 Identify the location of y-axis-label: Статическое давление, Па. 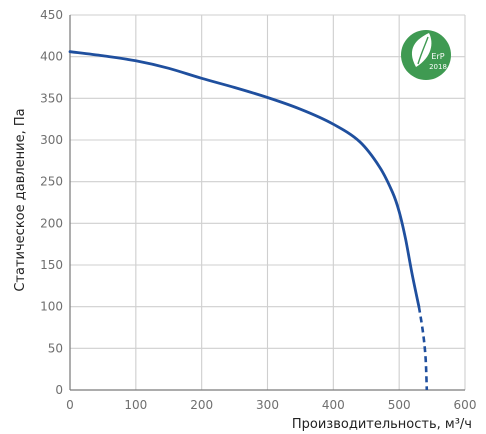
(20, 199).